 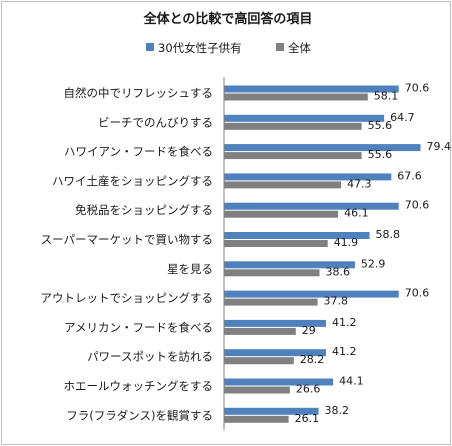 What do you see at coordinates (132, 181) in the screenshot?
I see `category-label: ハワイ土産をショッピングする` at bounding box center [132, 181].